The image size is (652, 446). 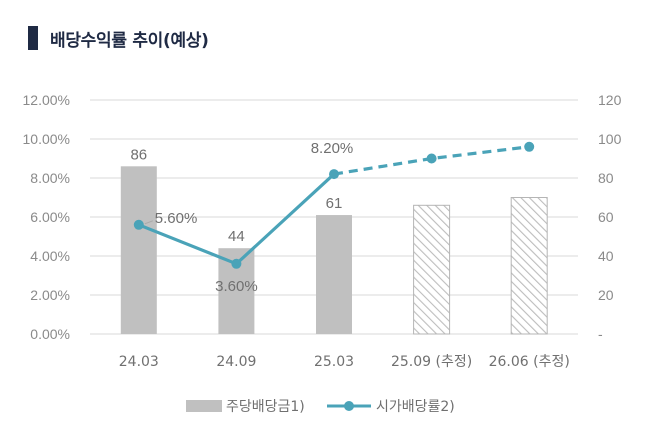 What do you see at coordinates (610, 100) in the screenshot?
I see `right-tick-label: 120` at bounding box center [610, 100].